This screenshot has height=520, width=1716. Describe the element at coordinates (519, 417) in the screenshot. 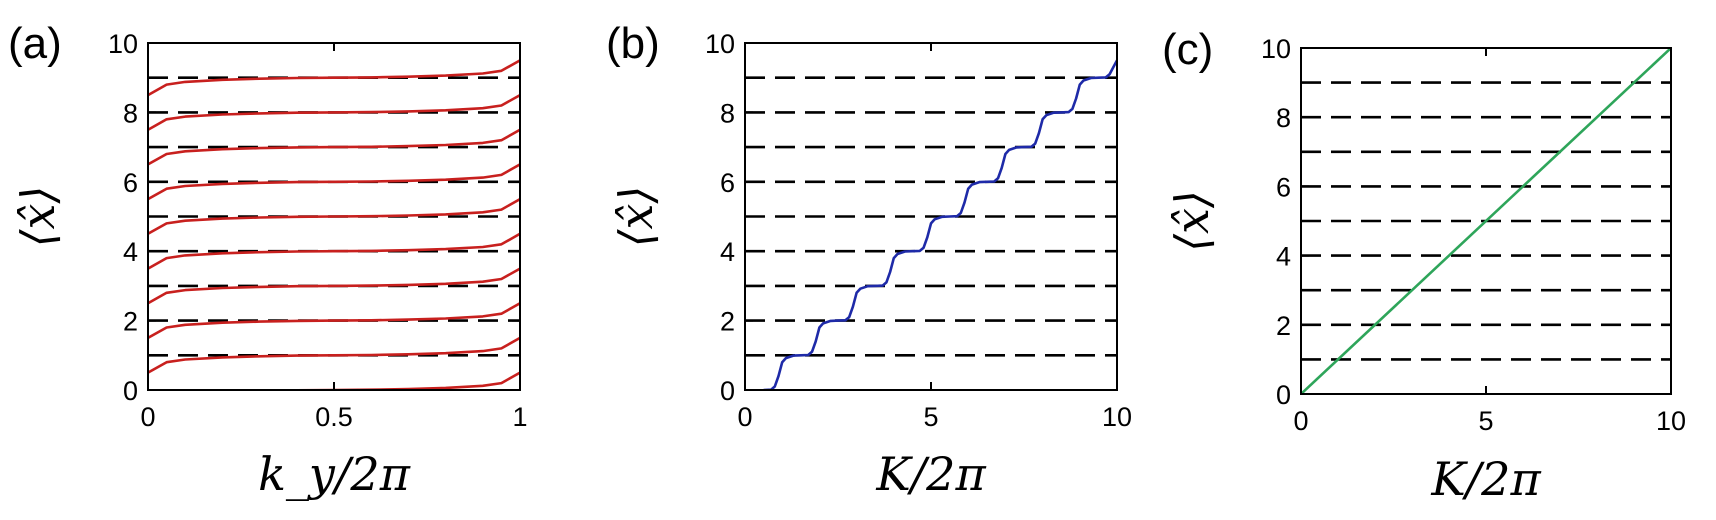

I see `x-tick-label: 1` at that location.